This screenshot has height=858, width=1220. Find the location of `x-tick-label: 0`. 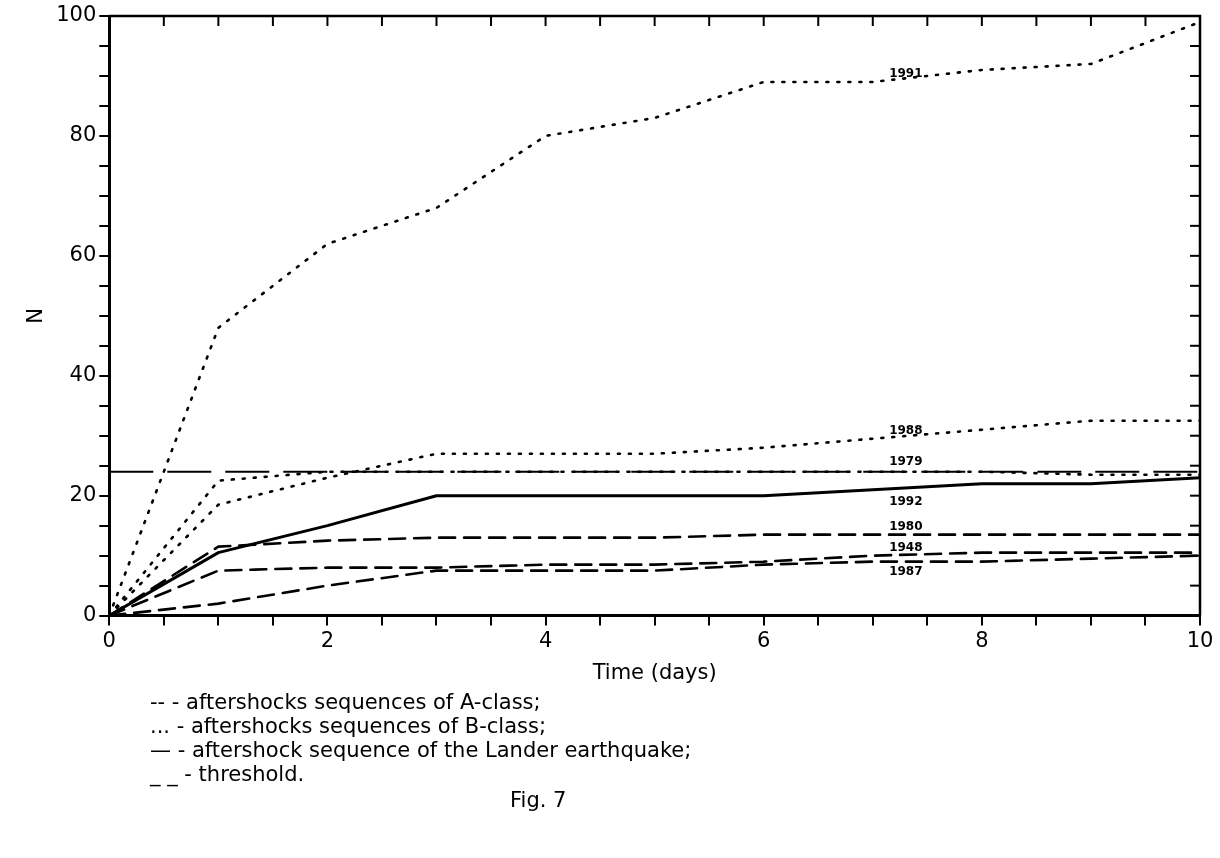

x-tick-label: 0 is located at coordinates (109, 639).